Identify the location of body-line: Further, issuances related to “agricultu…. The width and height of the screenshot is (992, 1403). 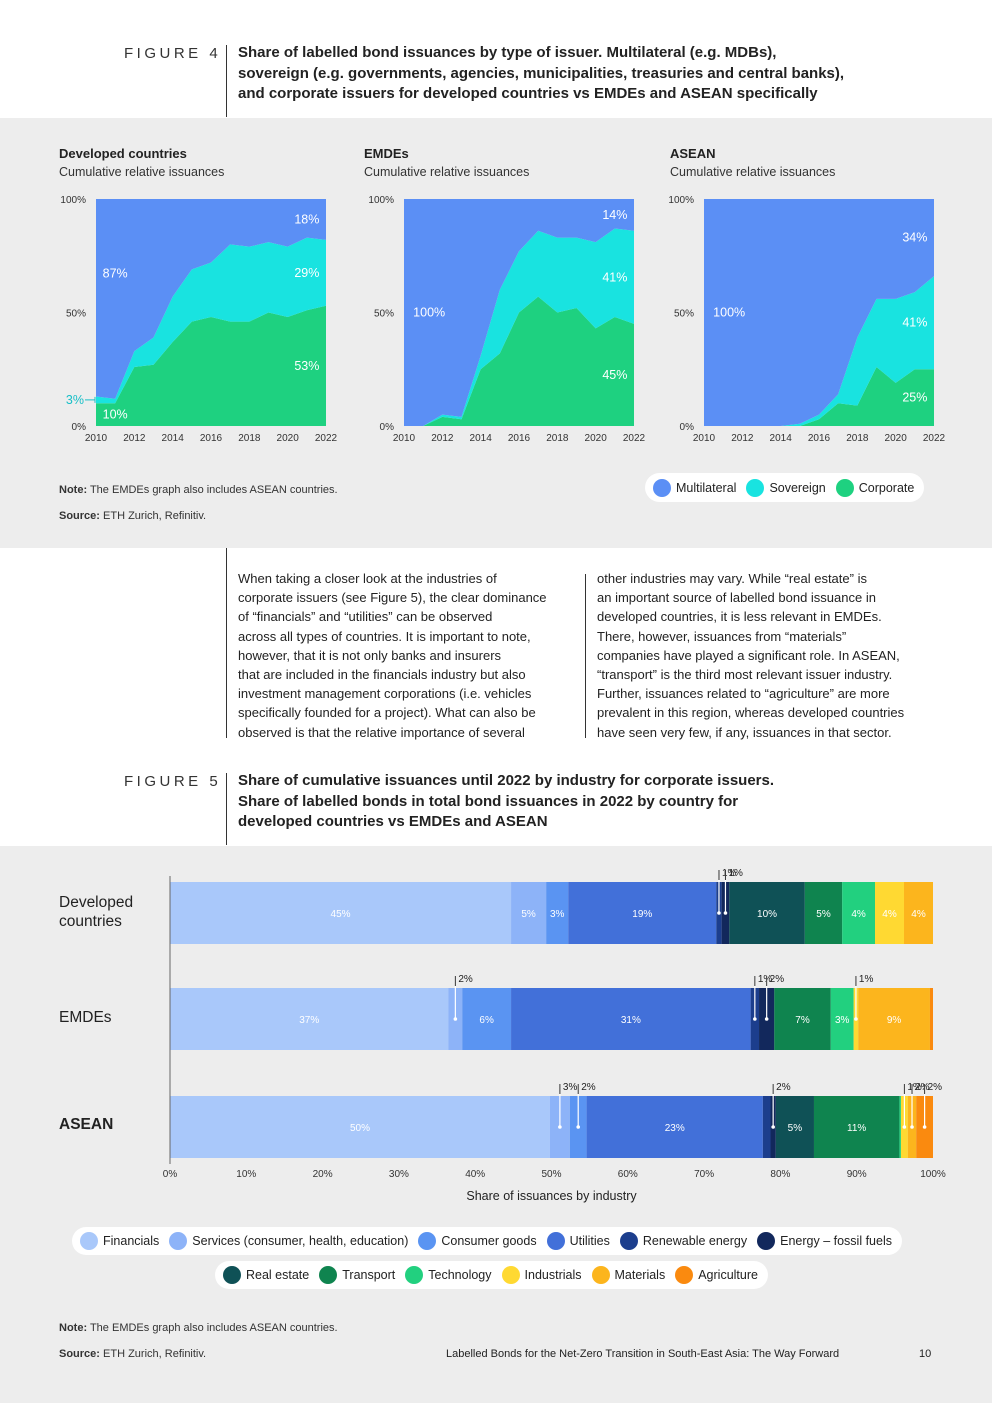
(743, 694).